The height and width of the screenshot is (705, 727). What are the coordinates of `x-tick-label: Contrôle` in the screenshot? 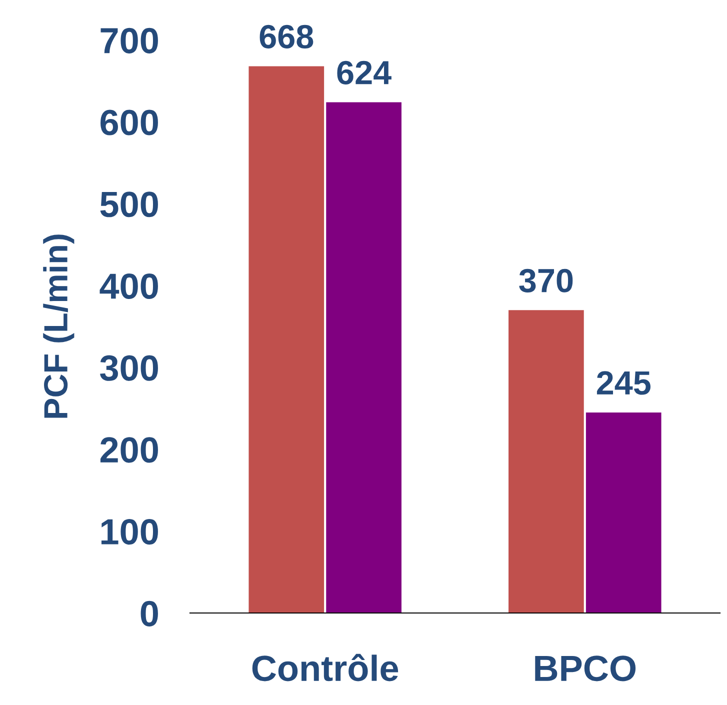 It's located at (325, 668).